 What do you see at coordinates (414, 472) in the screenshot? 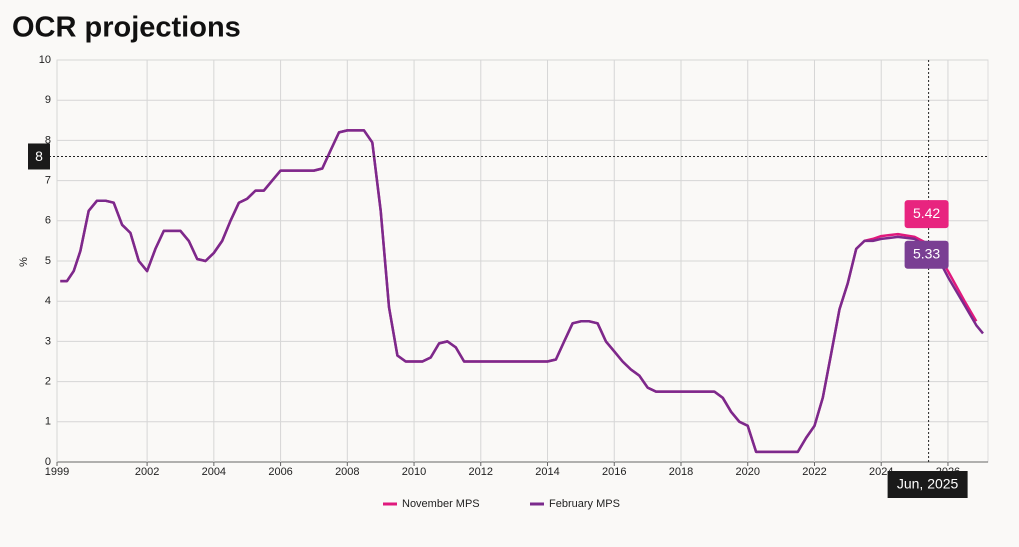
I see `x-tick-label: 2010` at bounding box center [414, 472].